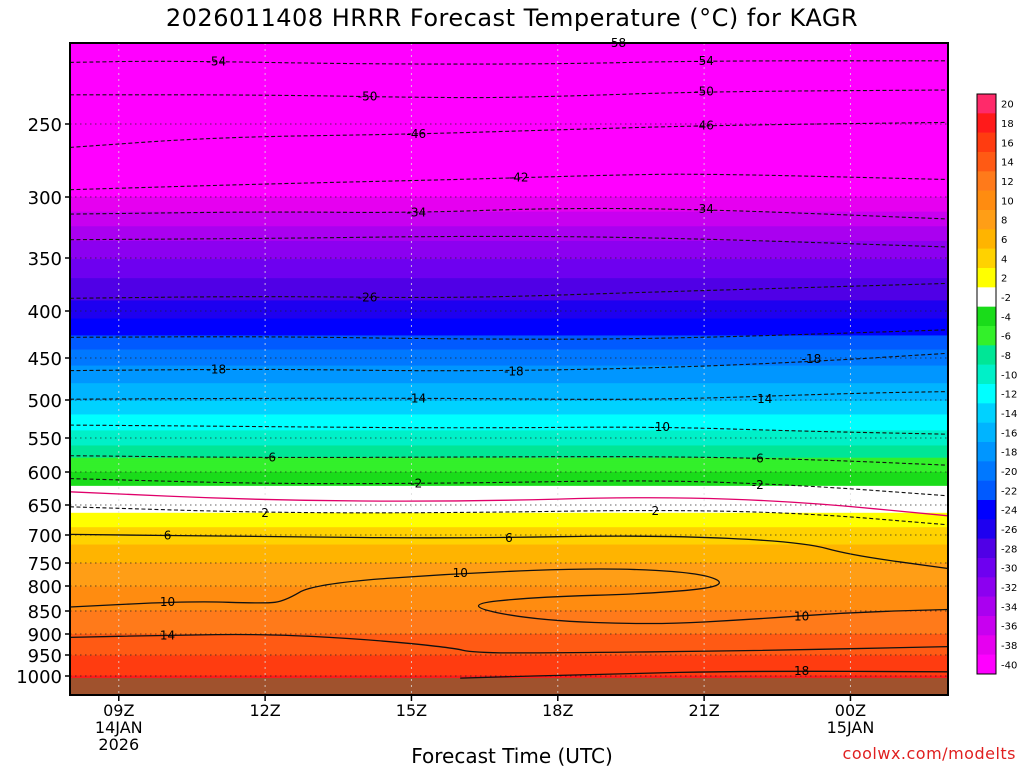 The width and height of the screenshot is (1024, 768). What do you see at coordinates (509, 686) in the screenshot?
I see `ground-layer` at bounding box center [509, 686].